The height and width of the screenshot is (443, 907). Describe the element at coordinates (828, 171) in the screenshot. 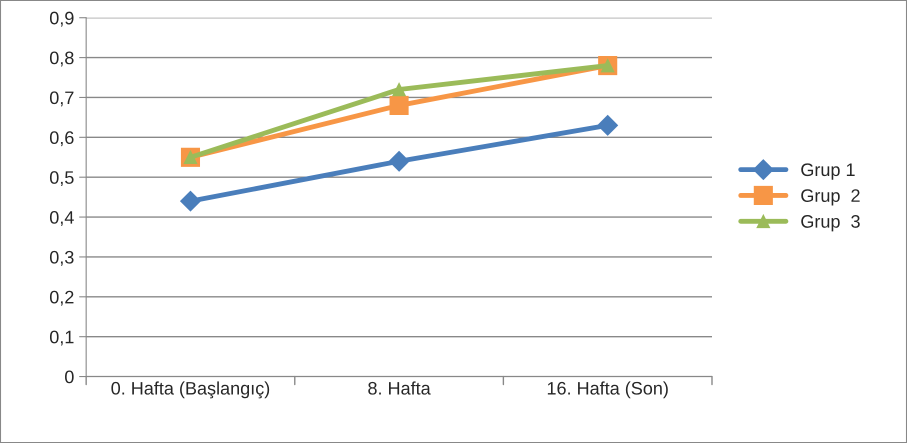

I see `legend-label: Grup 1` at that location.